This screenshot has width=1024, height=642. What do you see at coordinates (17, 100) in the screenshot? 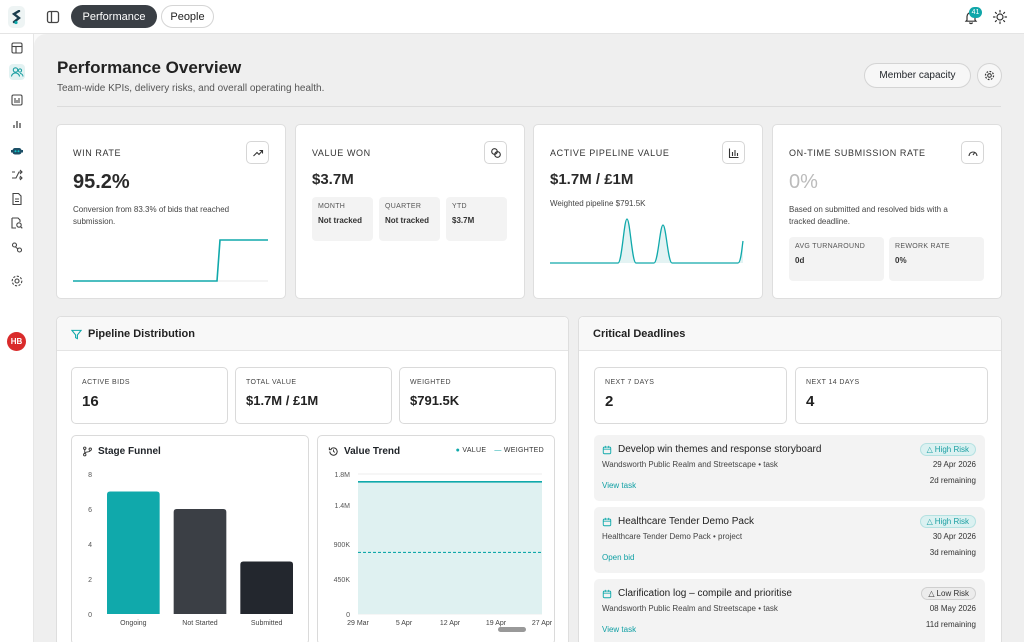
I see `report-icon` at bounding box center [17, 100].